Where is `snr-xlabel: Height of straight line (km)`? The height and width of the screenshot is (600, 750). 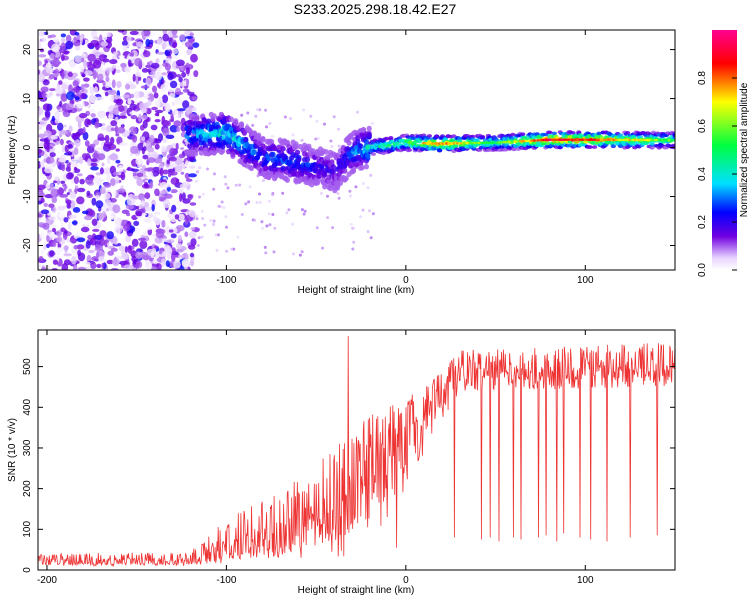
snr-xlabel: Height of straight line (km) is located at coordinates (356, 590).